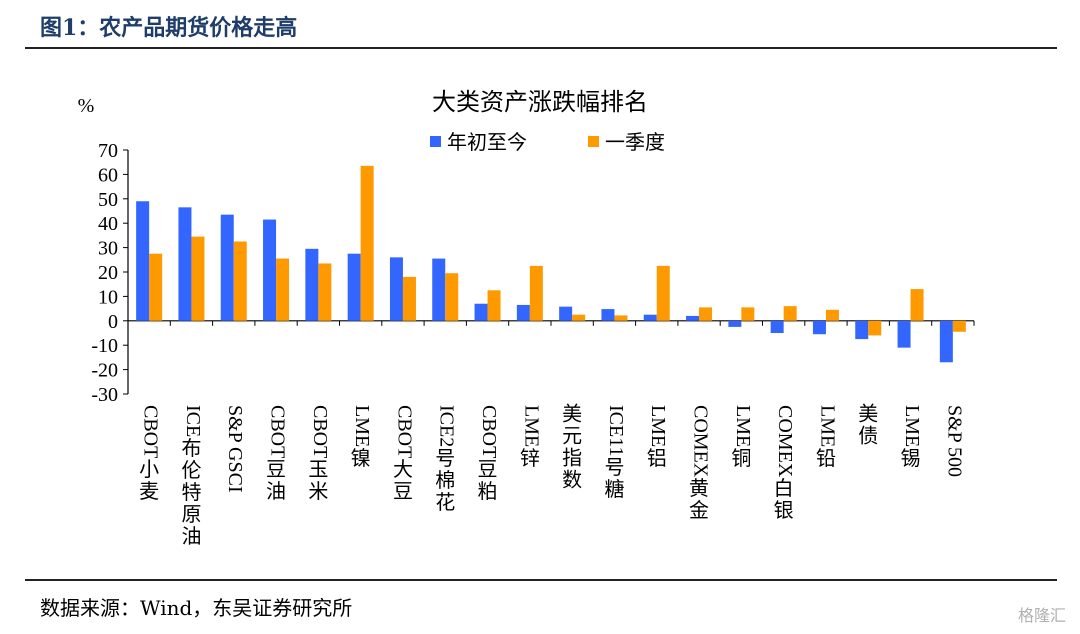 The width and height of the screenshot is (1080, 634). I want to click on watermark: 格隆汇, so click(1041, 615).